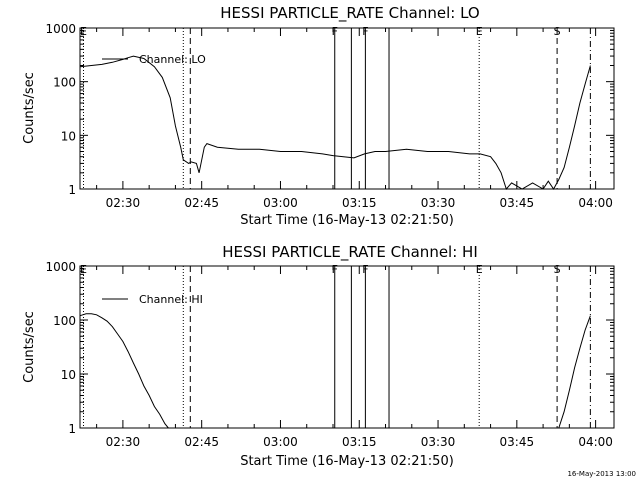  I want to click on lo-y-tick-label: 100, so click(64, 83).